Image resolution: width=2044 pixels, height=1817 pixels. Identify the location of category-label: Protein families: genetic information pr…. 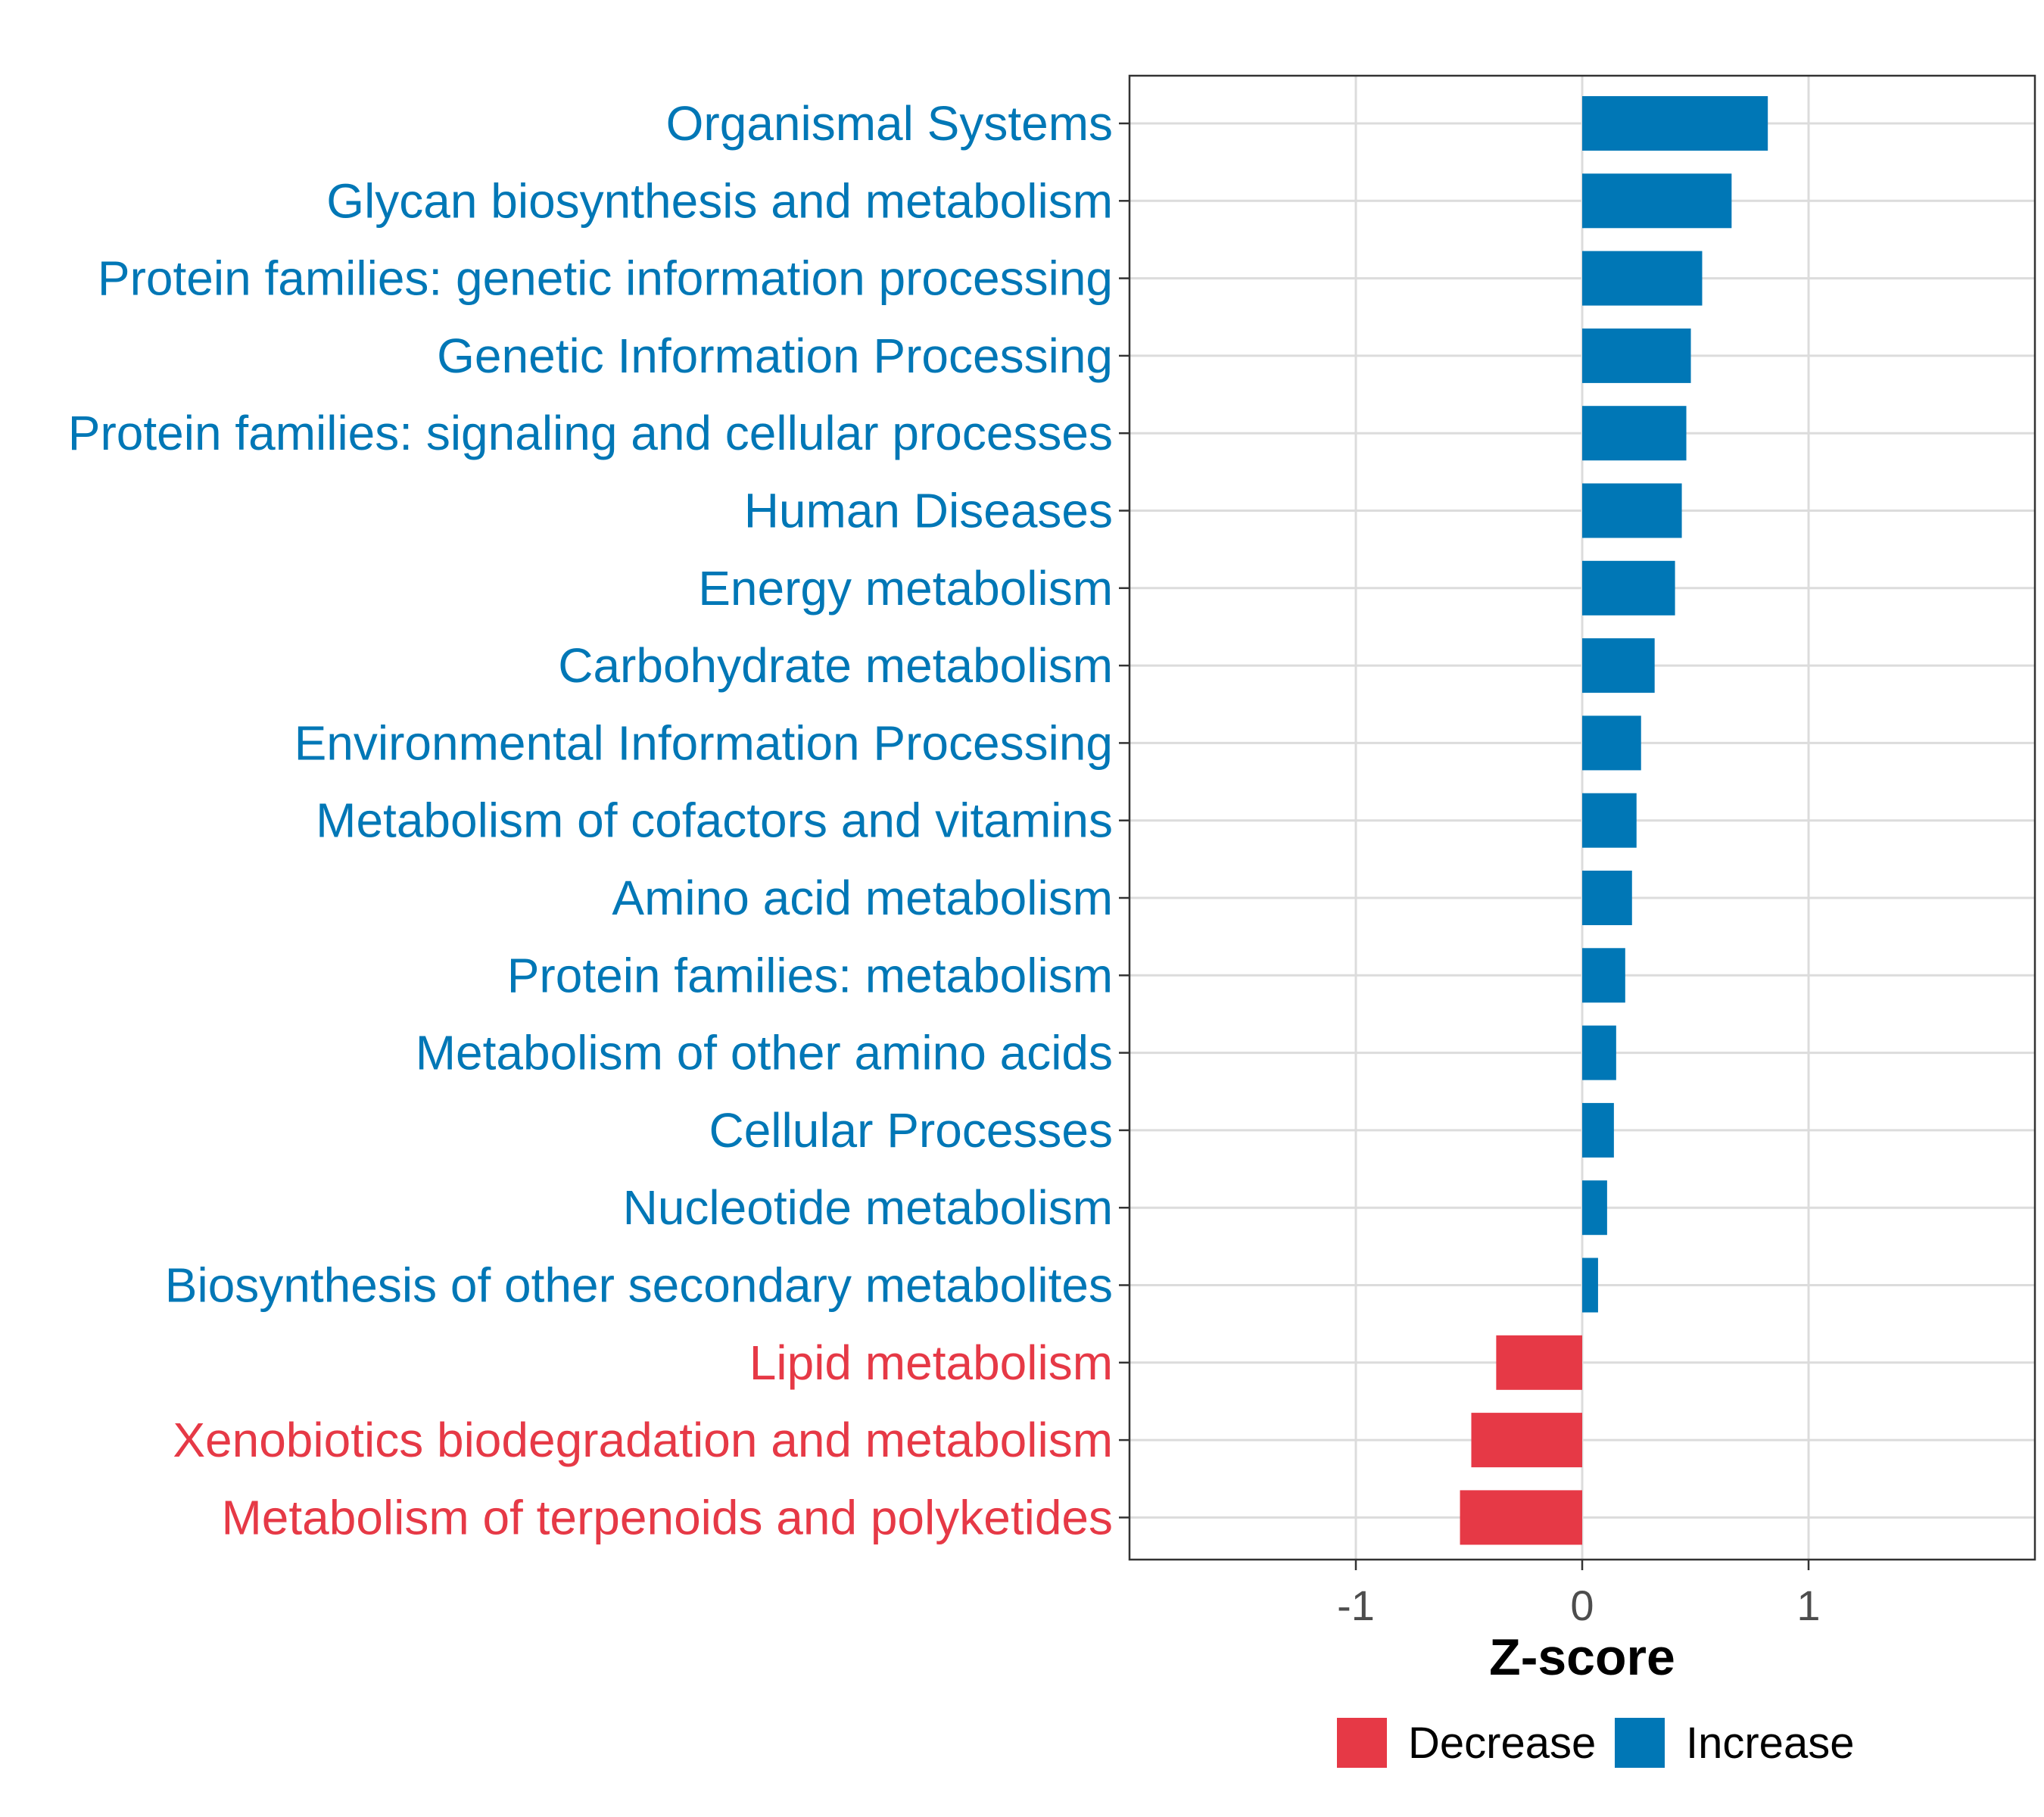
(605, 278).